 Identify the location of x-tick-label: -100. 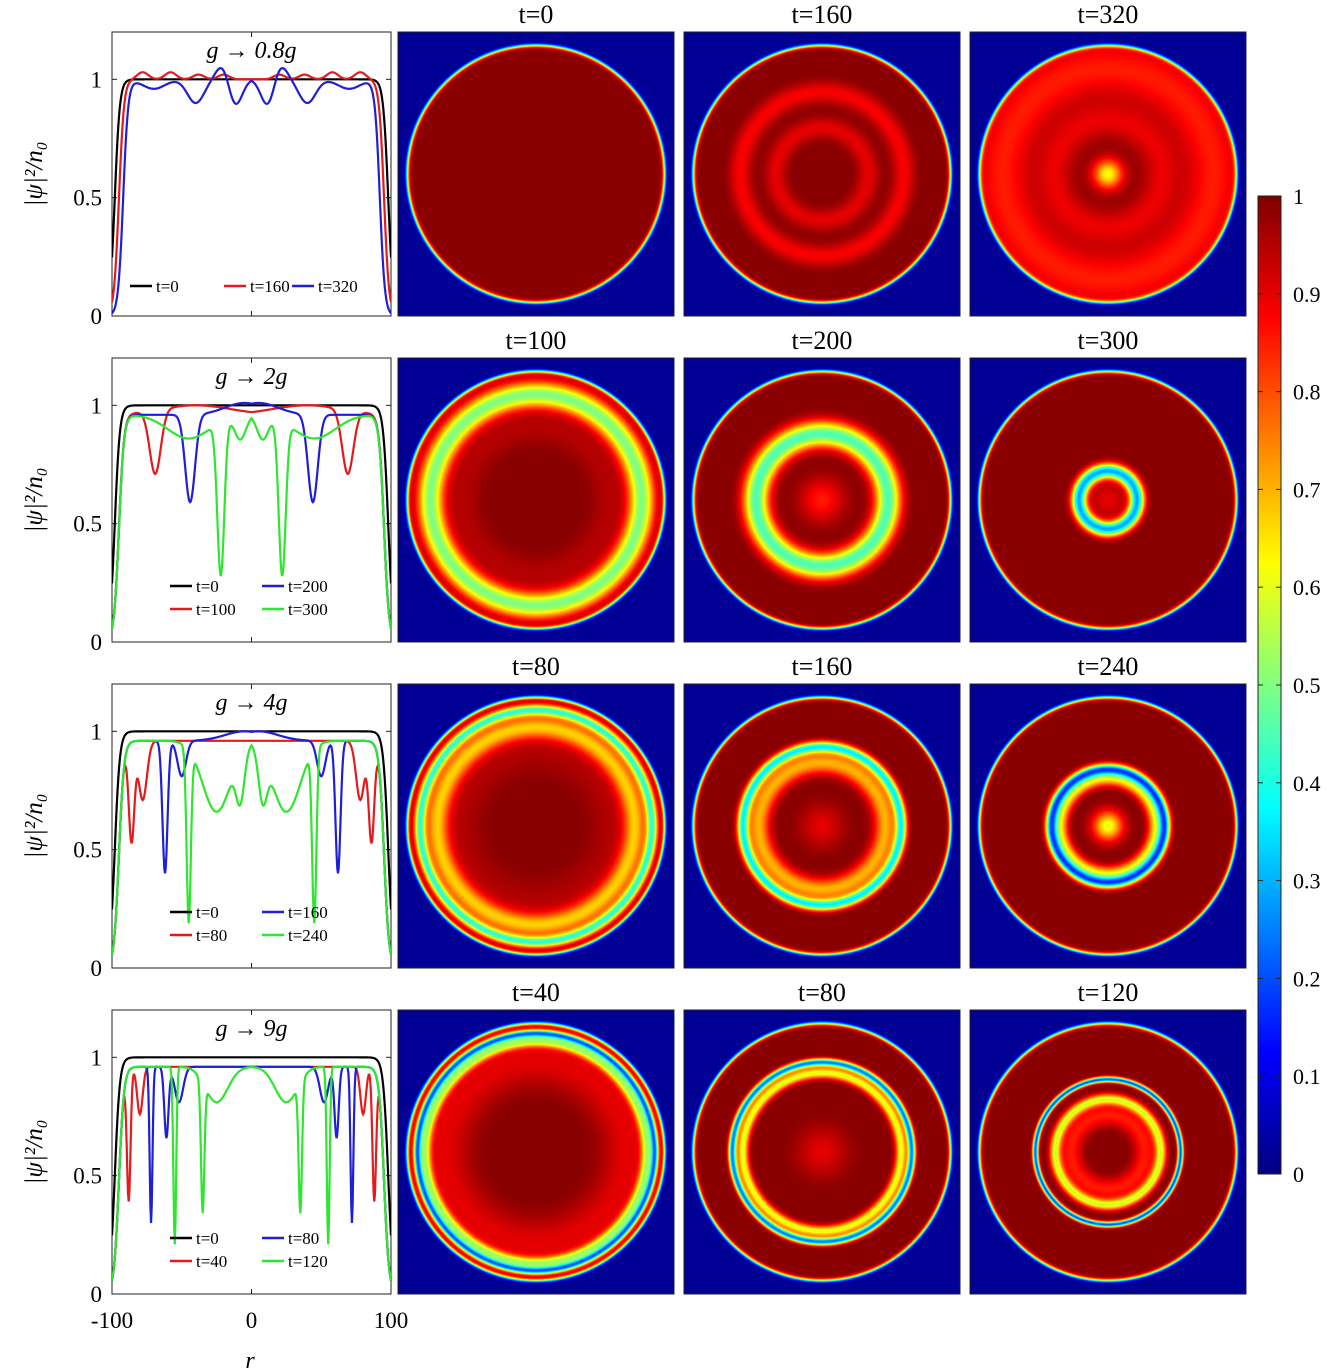
(112, 1320).